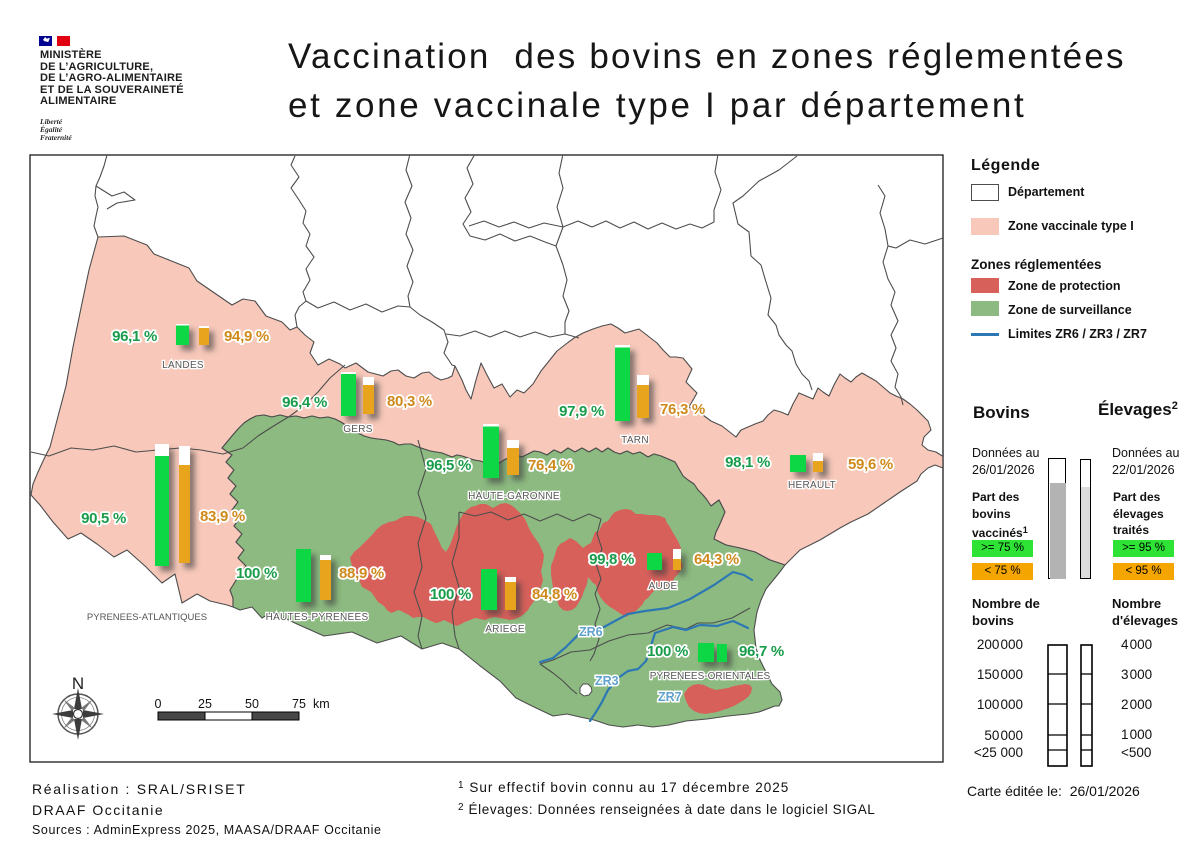 Image resolution: width=1200 pixels, height=849 pixels. Describe the element at coordinates (134, 336) in the screenshot. I see `svg-text: 96,1 %` at that location.